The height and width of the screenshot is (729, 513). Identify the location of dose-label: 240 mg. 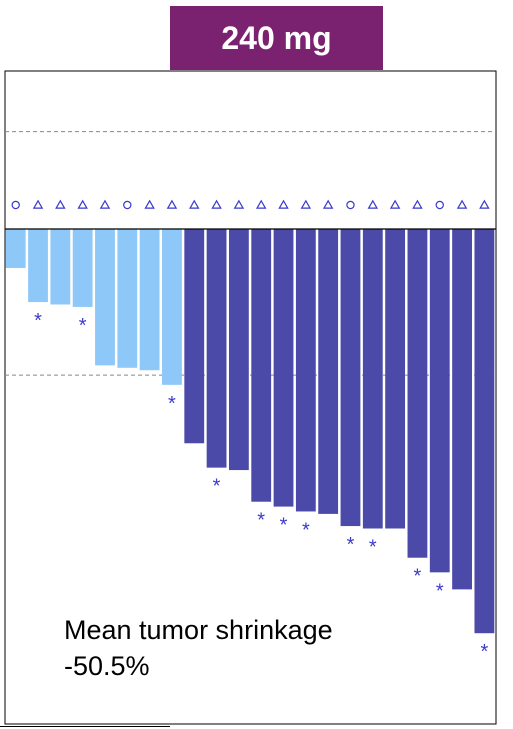
(276, 37).